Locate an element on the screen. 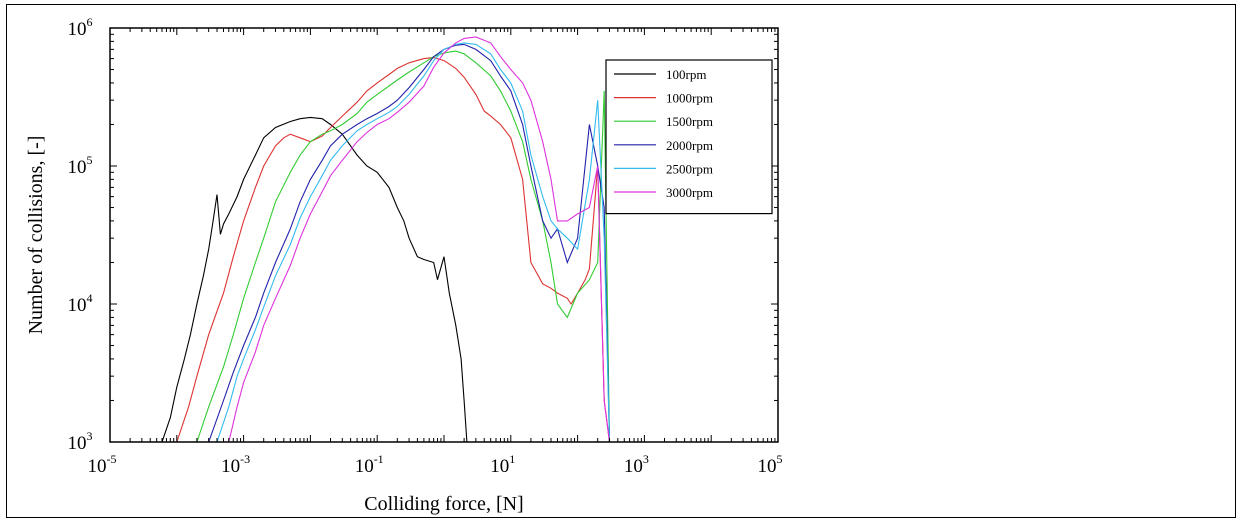 Image resolution: width=1244 pixels, height=523 pixels. legend-label: 100rpm is located at coordinates (686, 74).